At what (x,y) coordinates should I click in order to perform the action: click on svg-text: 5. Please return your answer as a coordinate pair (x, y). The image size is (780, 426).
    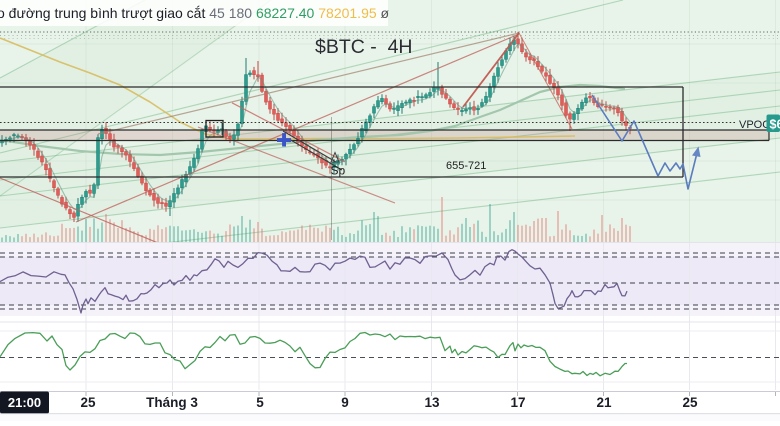
    Looking at the image, I should click on (260, 402).